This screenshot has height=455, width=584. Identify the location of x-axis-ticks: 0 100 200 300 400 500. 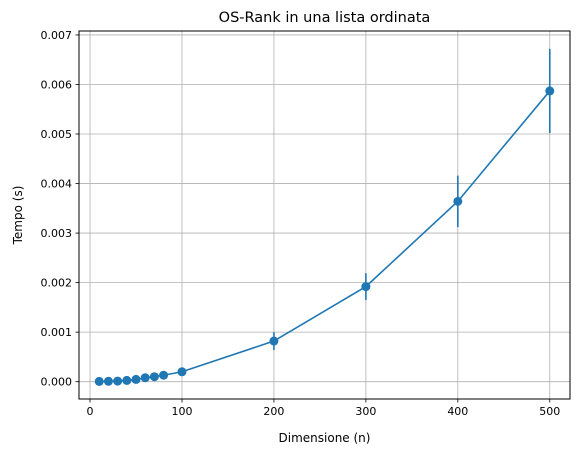
(323, 408).